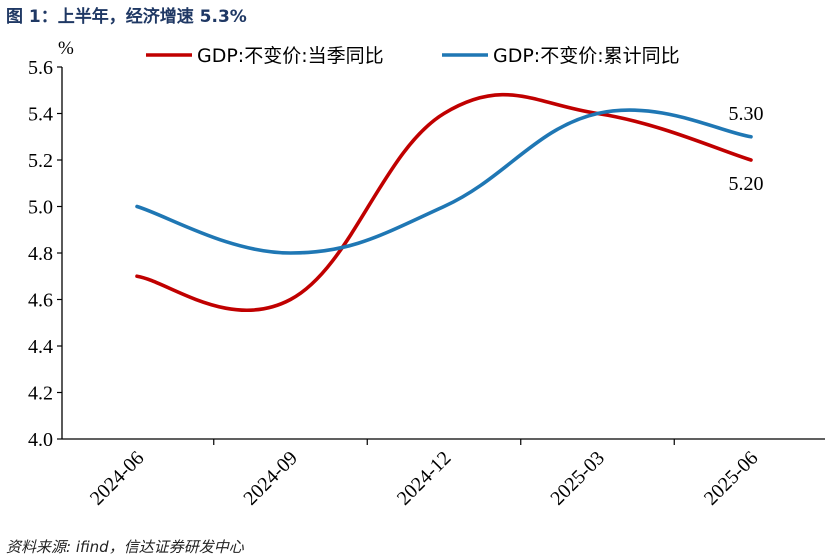 Image resolution: width=825 pixels, height=558 pixels. Describe the element at coordinates (270, 478) in the screenshot. I see `x-tick-label: 2024-09` at that location.